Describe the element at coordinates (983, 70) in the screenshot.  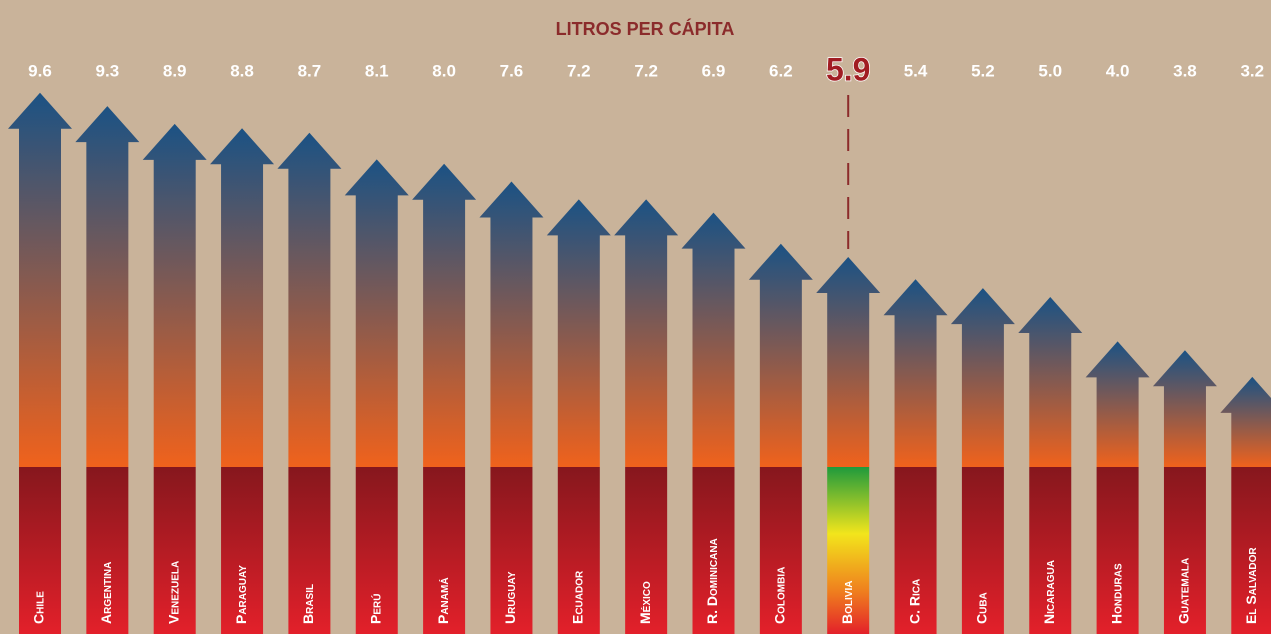
I see `value-label: 5.2` at that location.